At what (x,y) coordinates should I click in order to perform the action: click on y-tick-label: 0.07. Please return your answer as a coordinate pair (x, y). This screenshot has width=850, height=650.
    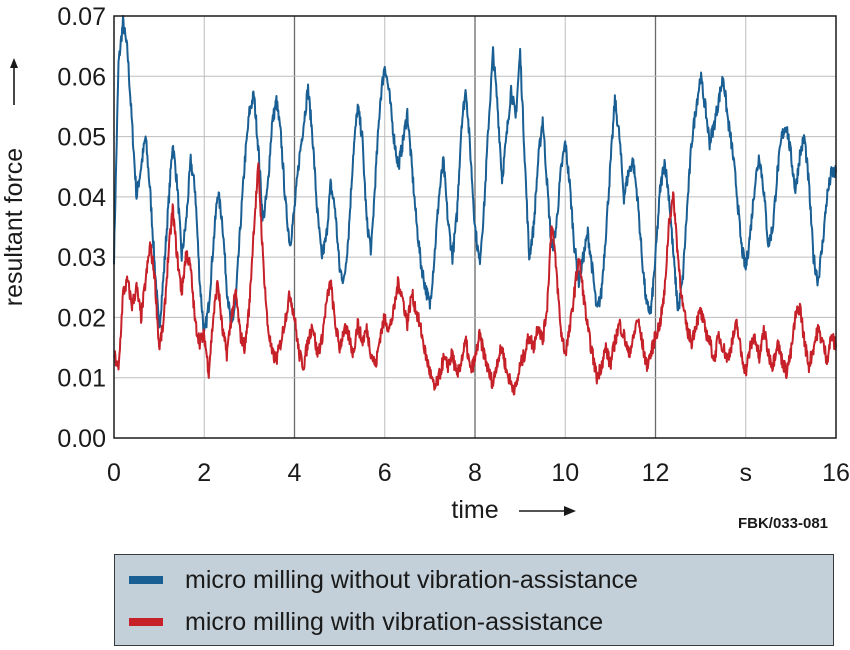
    Looking at the image, I should click on (81, 17).